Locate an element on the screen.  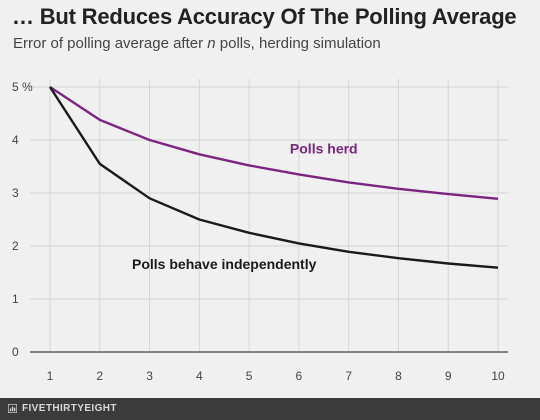
x-tick-label: 3 is located at coordinates (149, 376).